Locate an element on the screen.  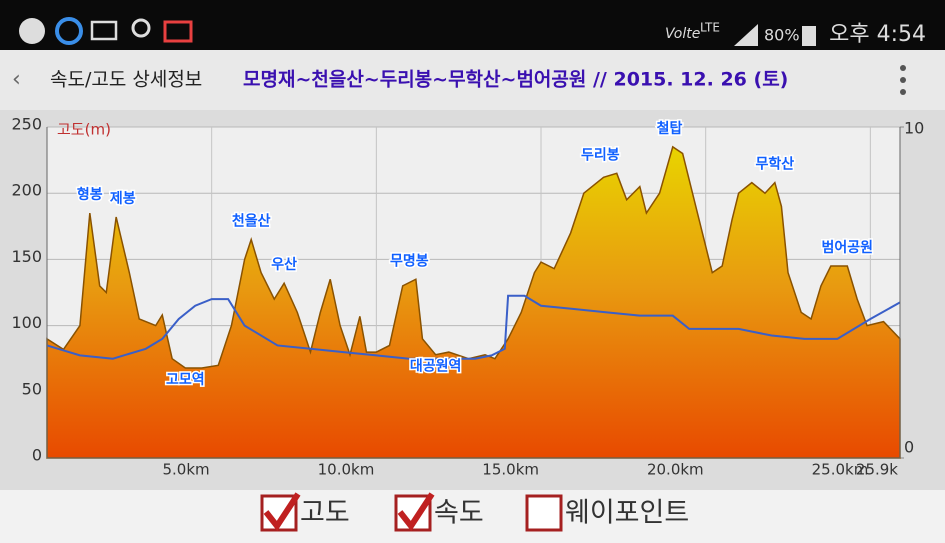
peak-label: 철탑 is located at coordinates (670, 129).